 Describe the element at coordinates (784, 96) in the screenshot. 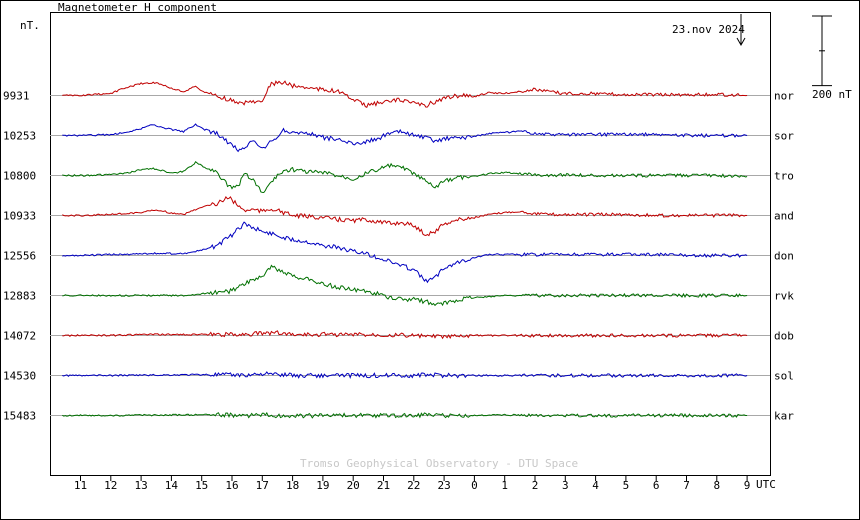

I see `station-label-nor: nor` at that location.